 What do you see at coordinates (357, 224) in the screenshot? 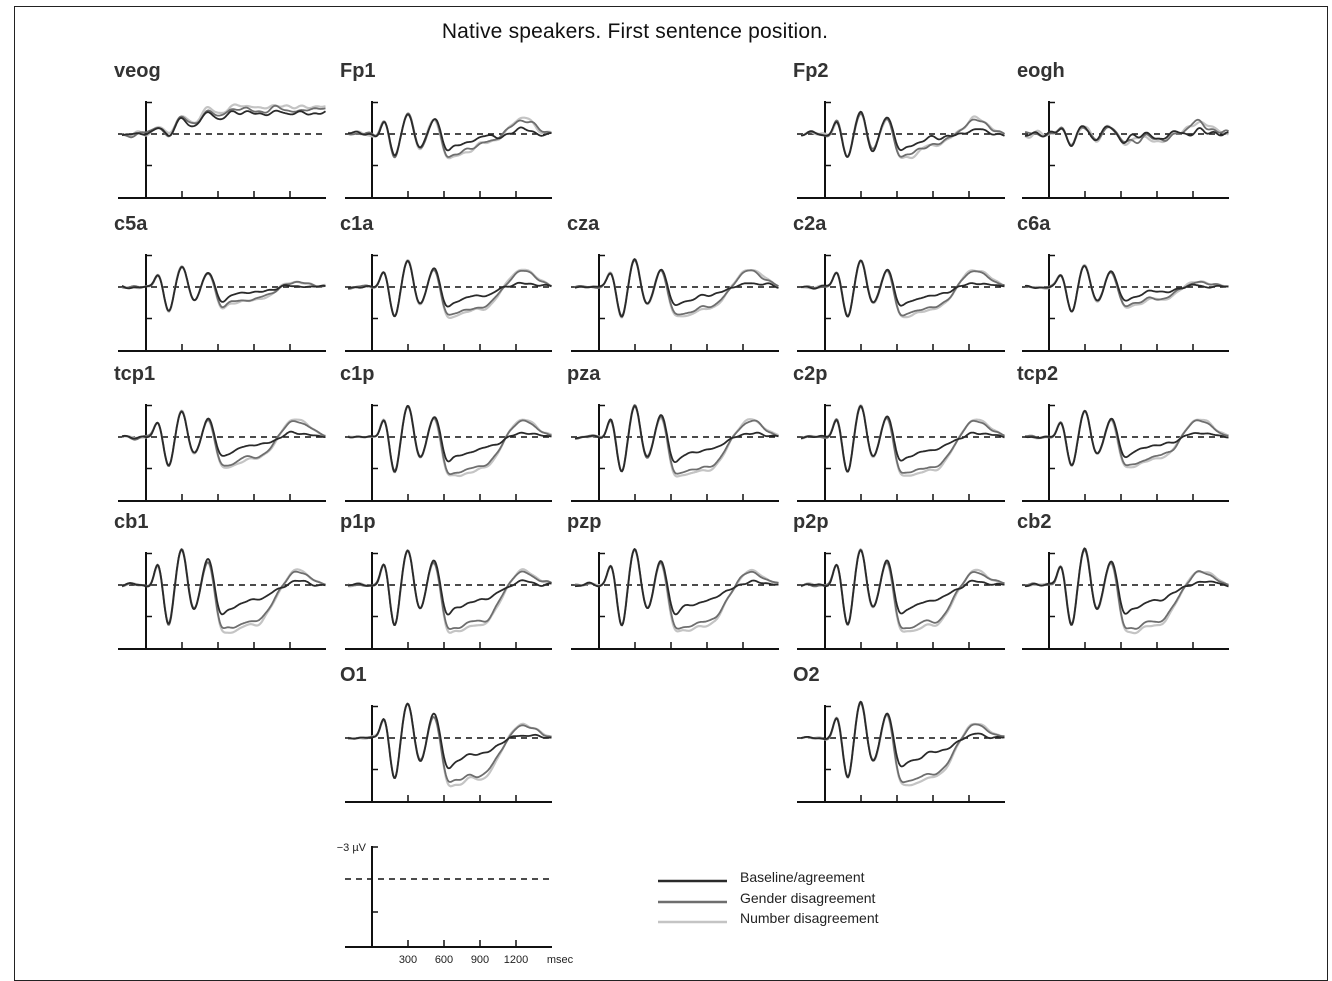
I see `channel-label: c1a` at bounding box center [357, 224].